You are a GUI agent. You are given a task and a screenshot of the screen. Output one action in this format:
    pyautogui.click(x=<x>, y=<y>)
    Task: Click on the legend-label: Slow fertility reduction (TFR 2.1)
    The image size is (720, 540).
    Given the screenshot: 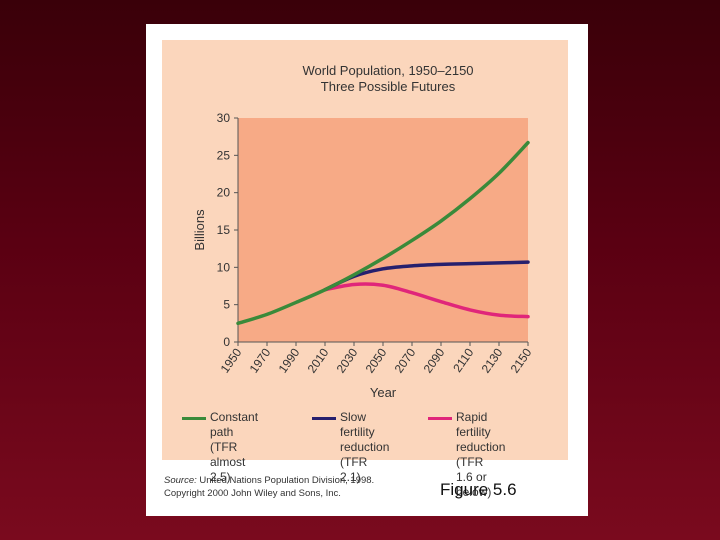 What is the action you would take?
    pyautogui.click(x=365, y=447)
    